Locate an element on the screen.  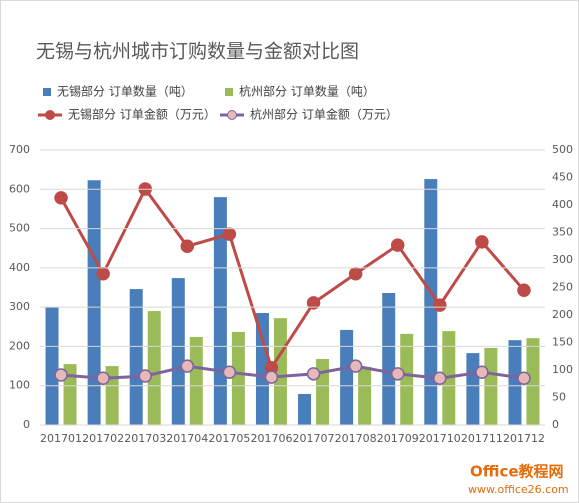
y-tick-label: 100 is located at coordinates (19, 385).